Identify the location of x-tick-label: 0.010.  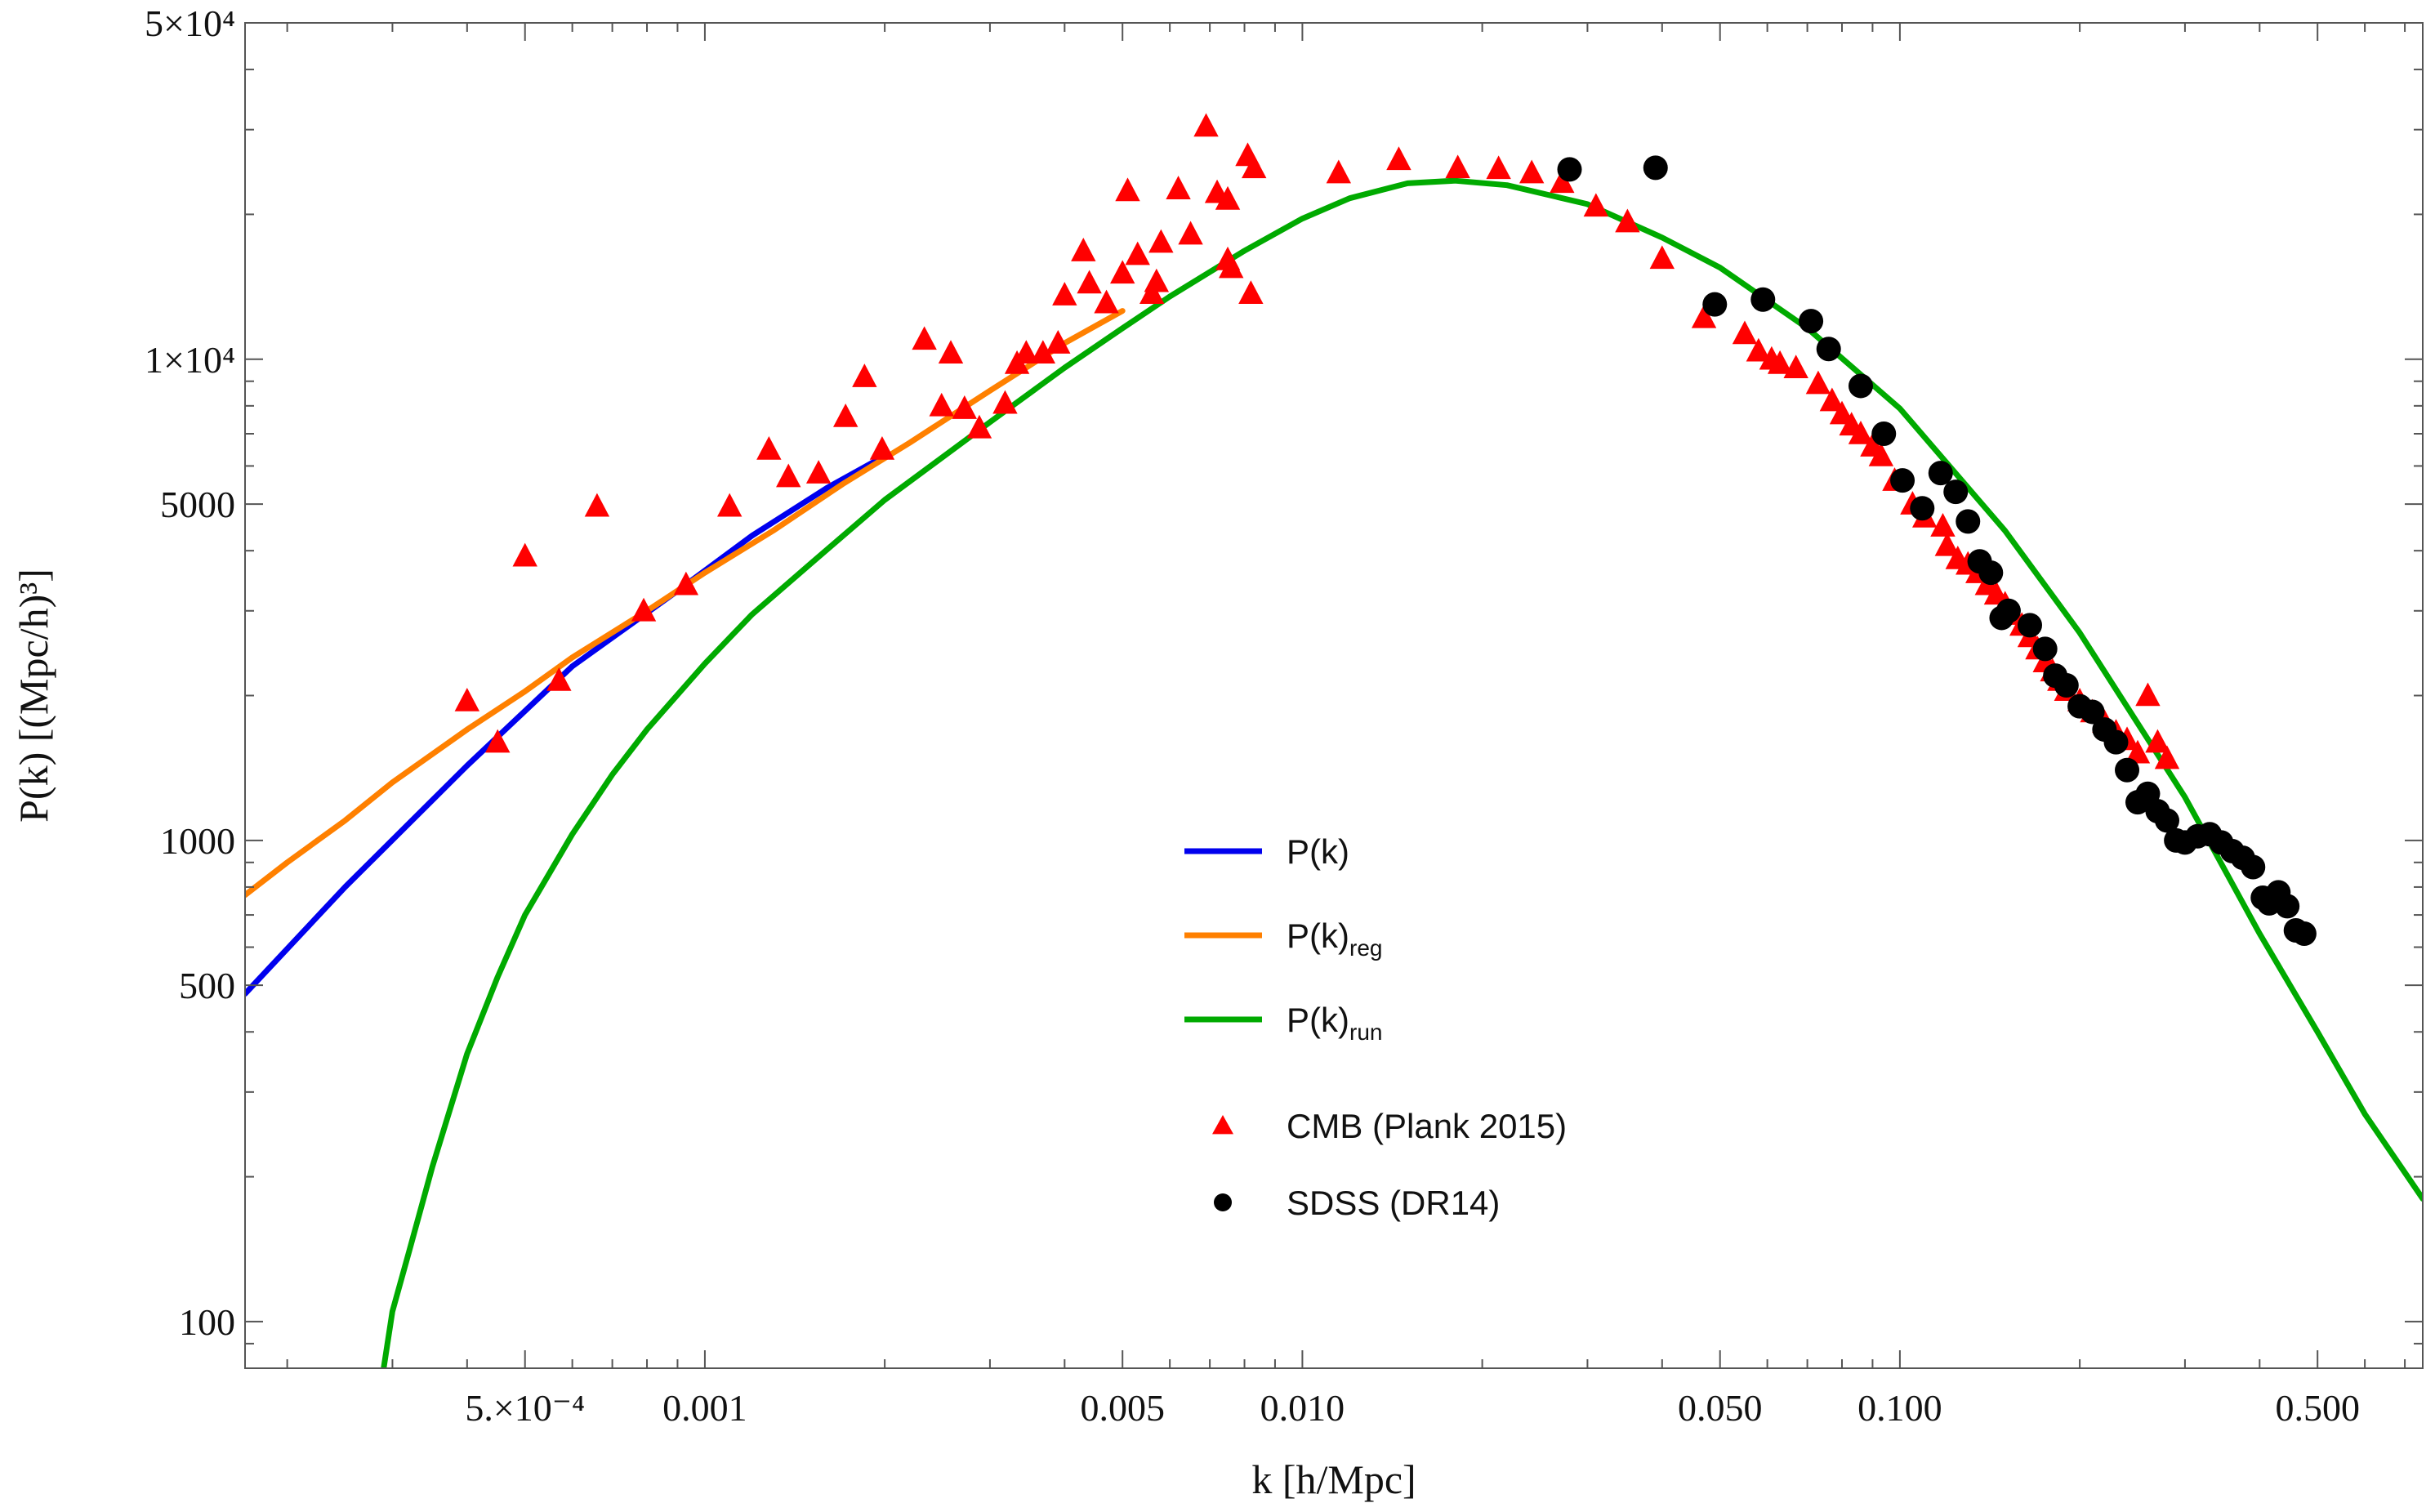
(1302, 1408).